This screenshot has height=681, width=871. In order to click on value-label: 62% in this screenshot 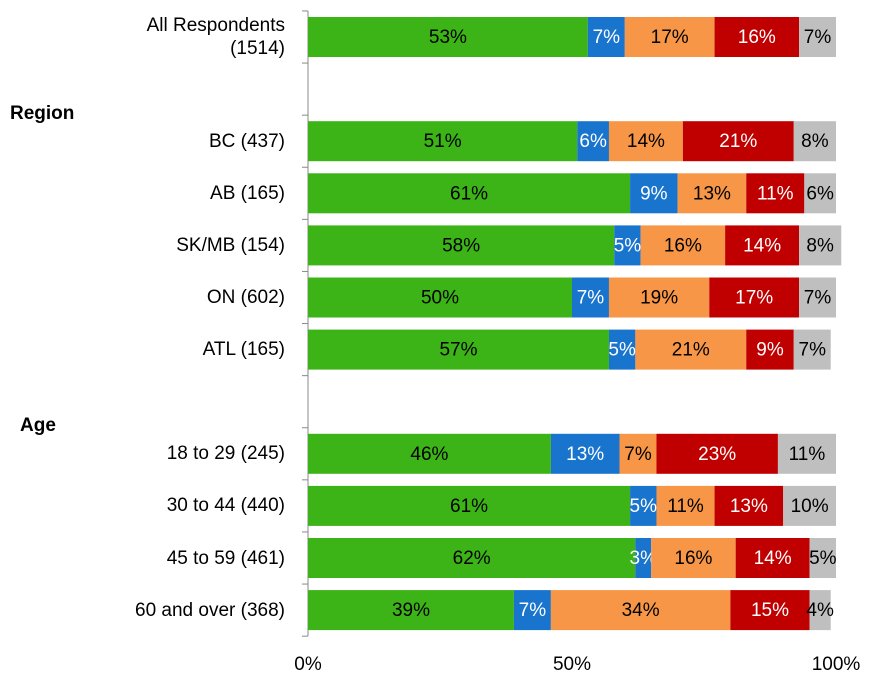, I will do `click(472, 558)`.